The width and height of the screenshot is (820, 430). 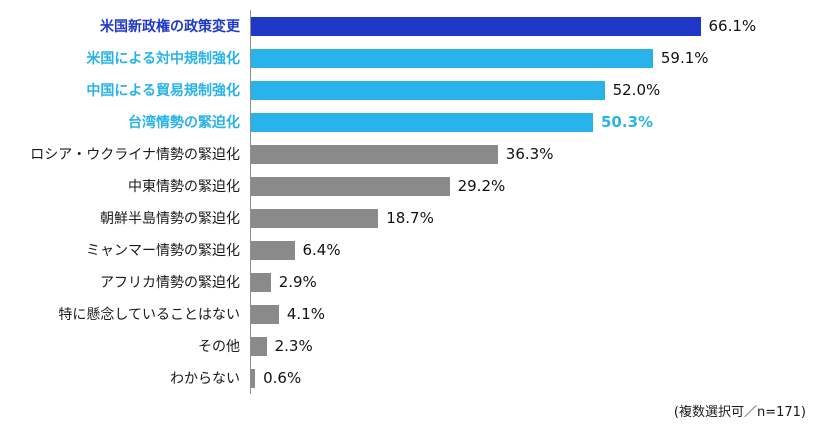 What do you see at coordinates (535, 186) in the screenshot?
I see `bar-zone: 29.2%` at bounding box center [535, 186].